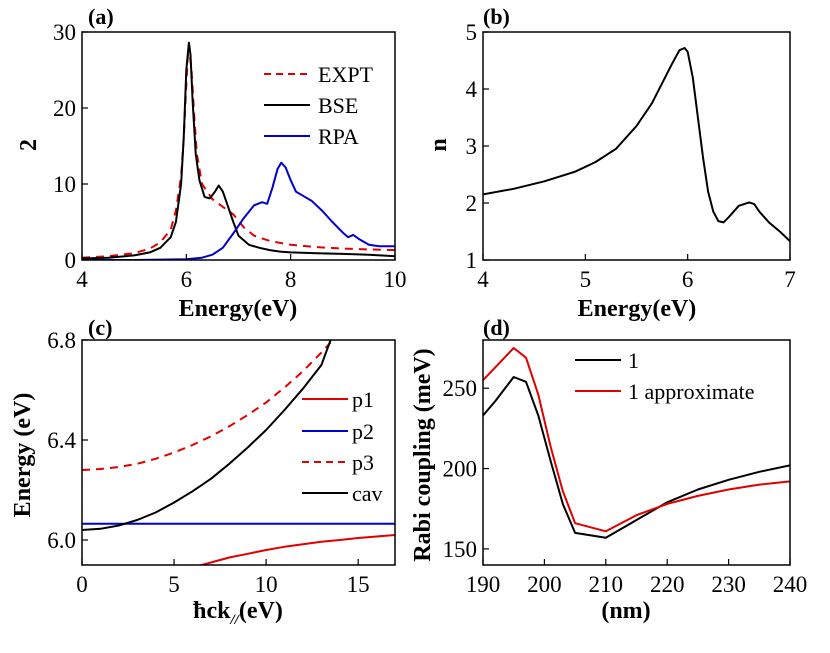 The image size is (830, 653). Describe the element at coordinates (61, 440) in the screenshot. I see `y-tick-label-c: 6.4` at that location.